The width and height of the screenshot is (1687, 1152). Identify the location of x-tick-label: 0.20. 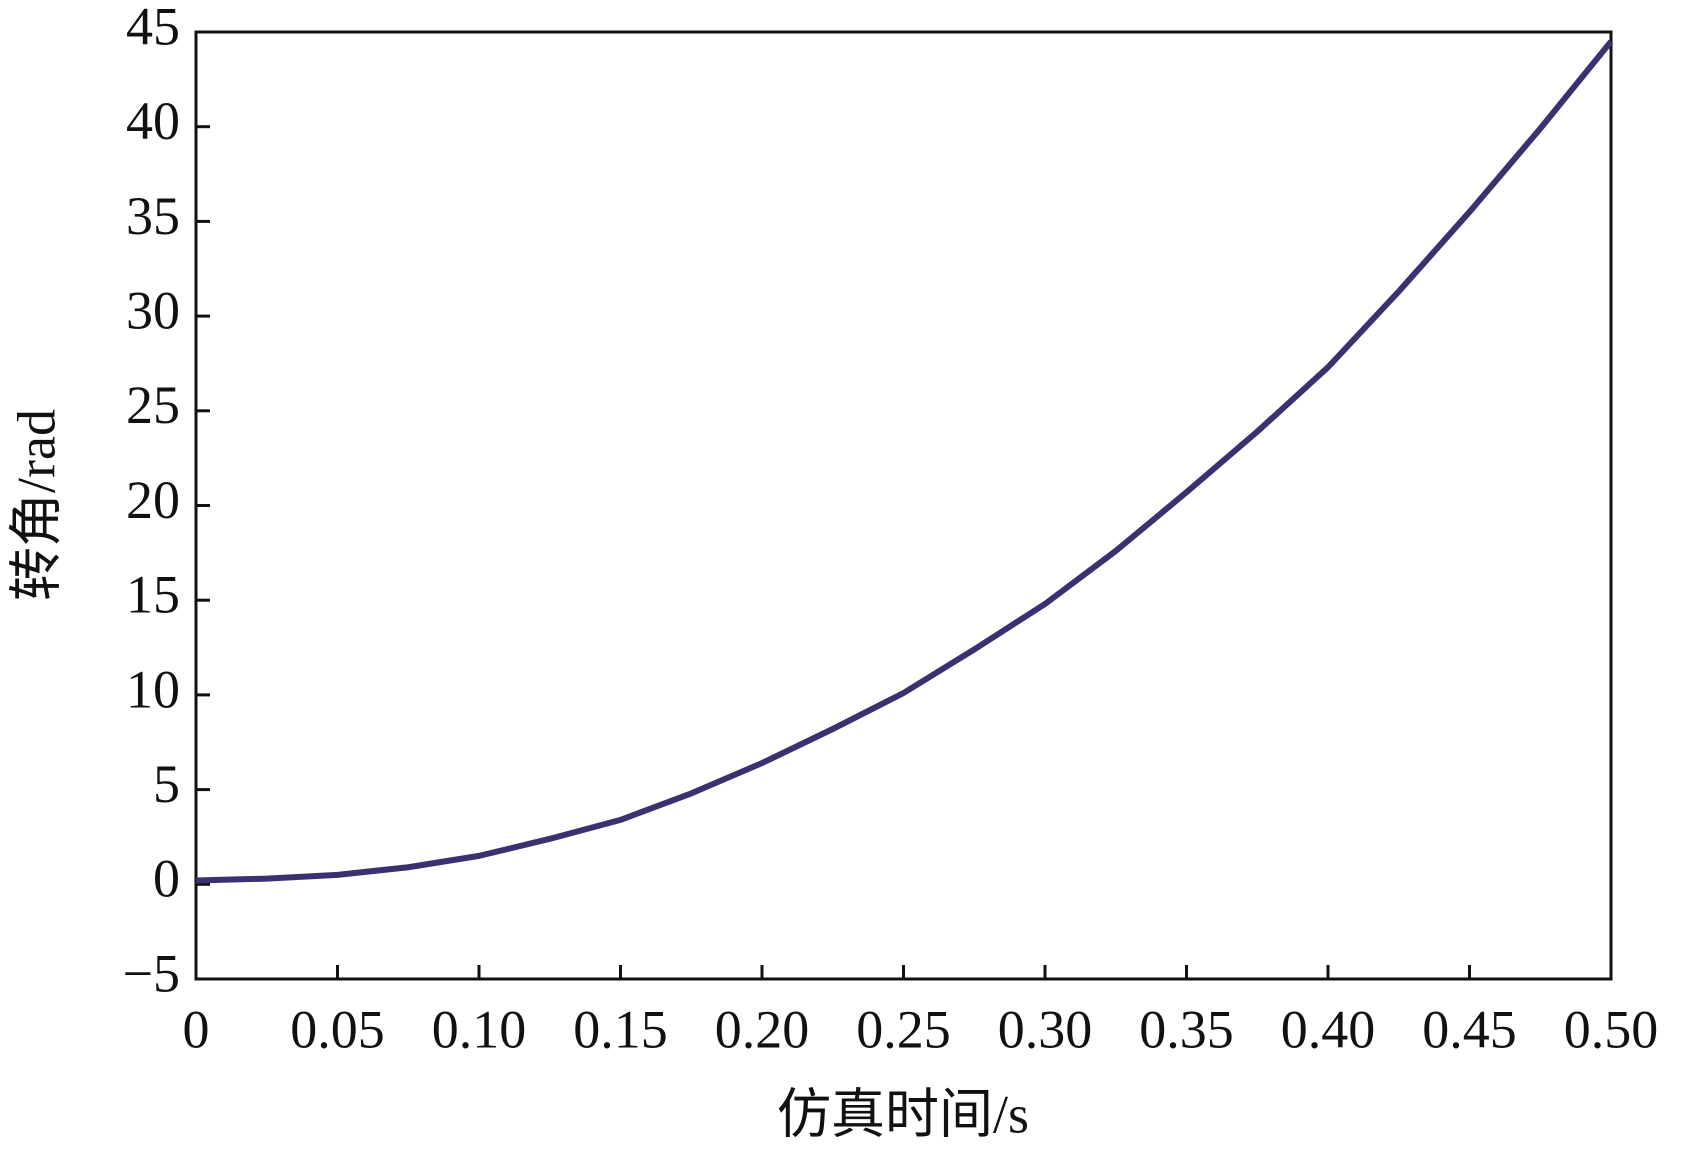
(762, 1029).